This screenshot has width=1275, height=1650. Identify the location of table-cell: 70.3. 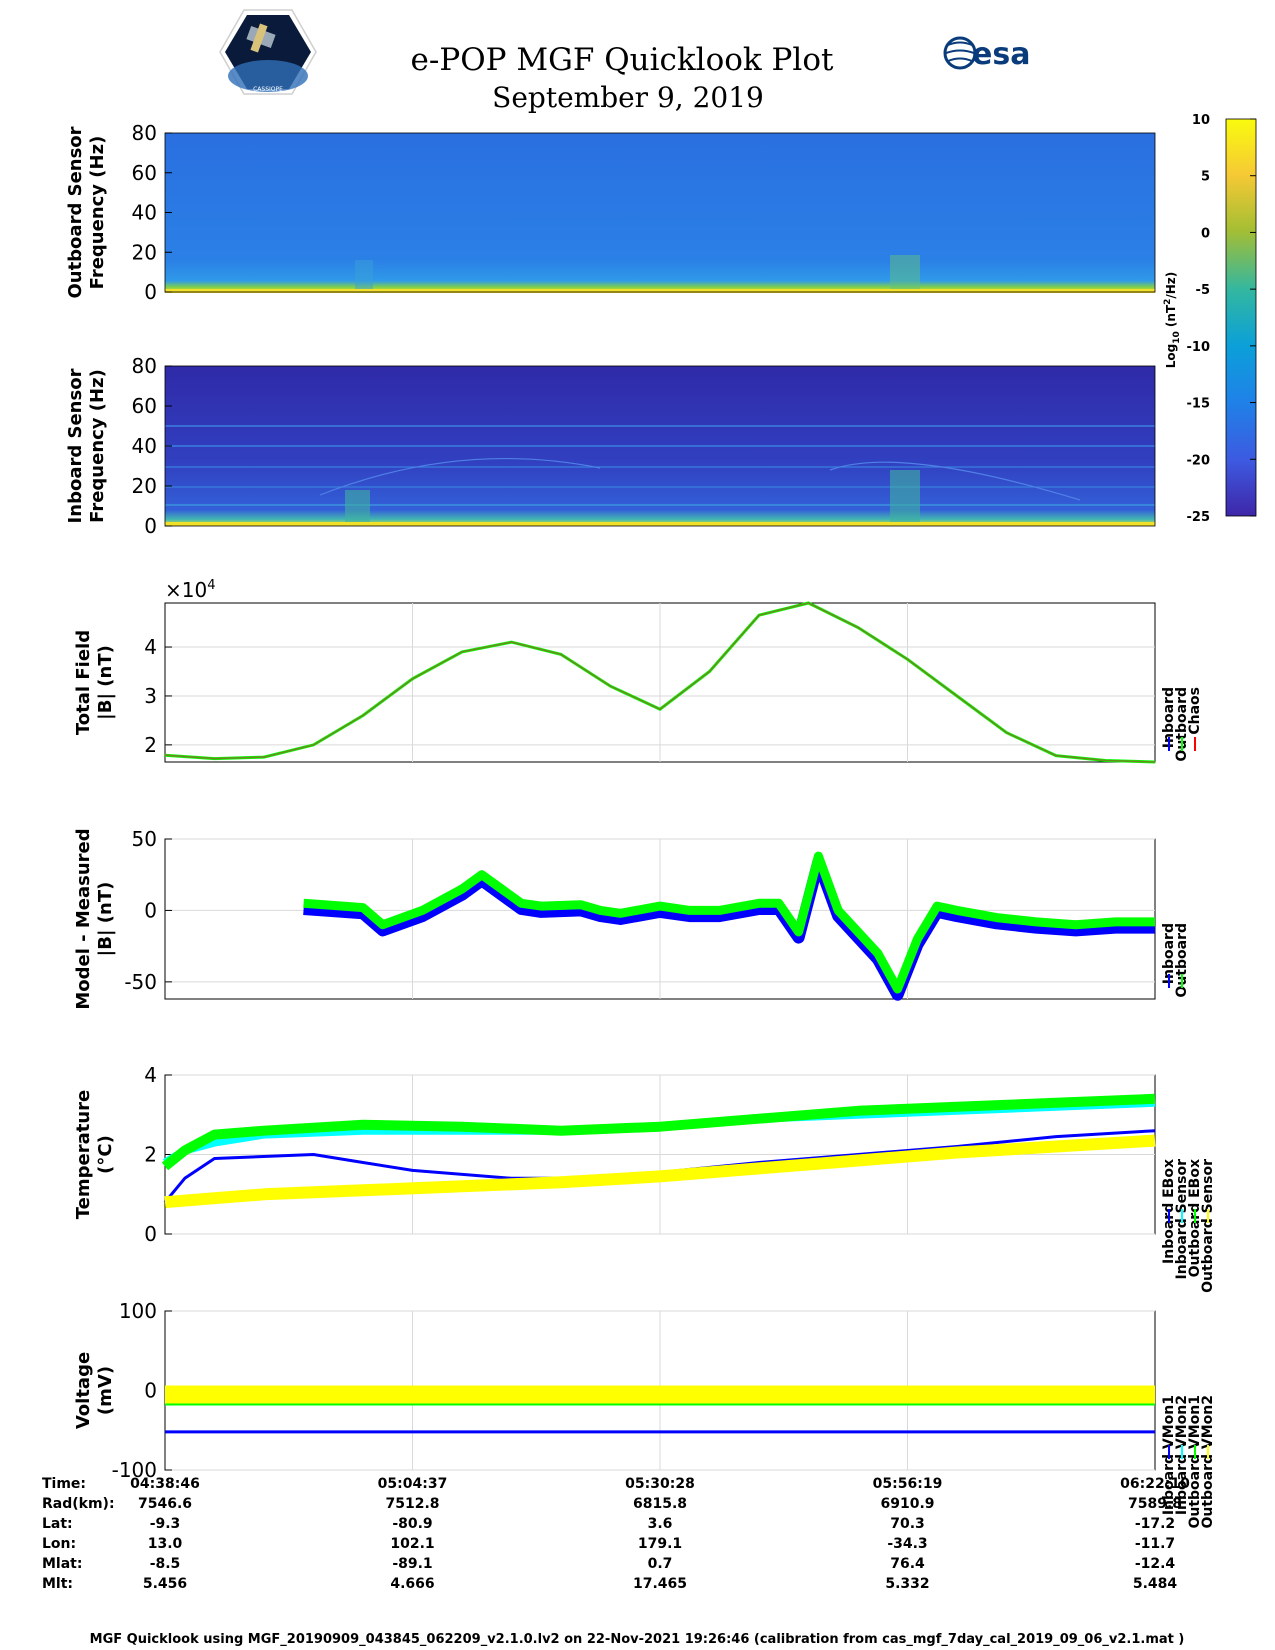
(907, 1524).